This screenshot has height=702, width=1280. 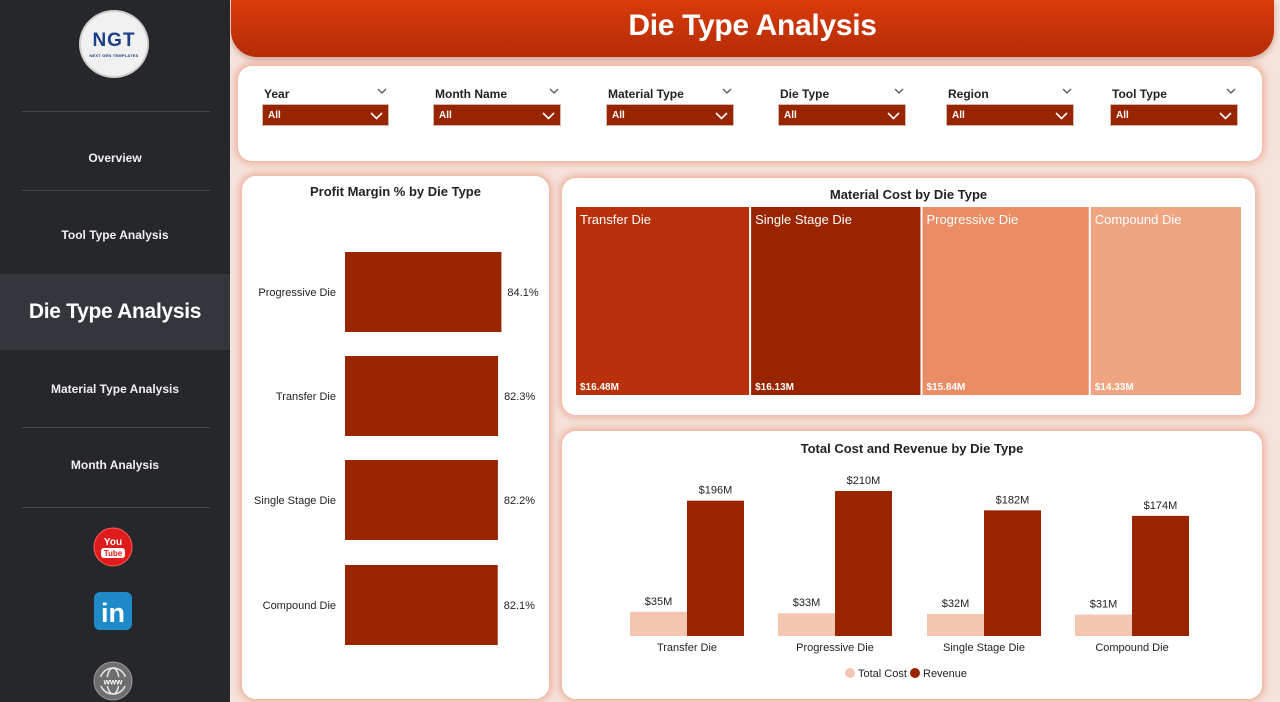 What do you see at coordinates (519, 606) in the screenshot?
I see `data-label-compound-die: 82.1%` at bounding box center [519, 606].